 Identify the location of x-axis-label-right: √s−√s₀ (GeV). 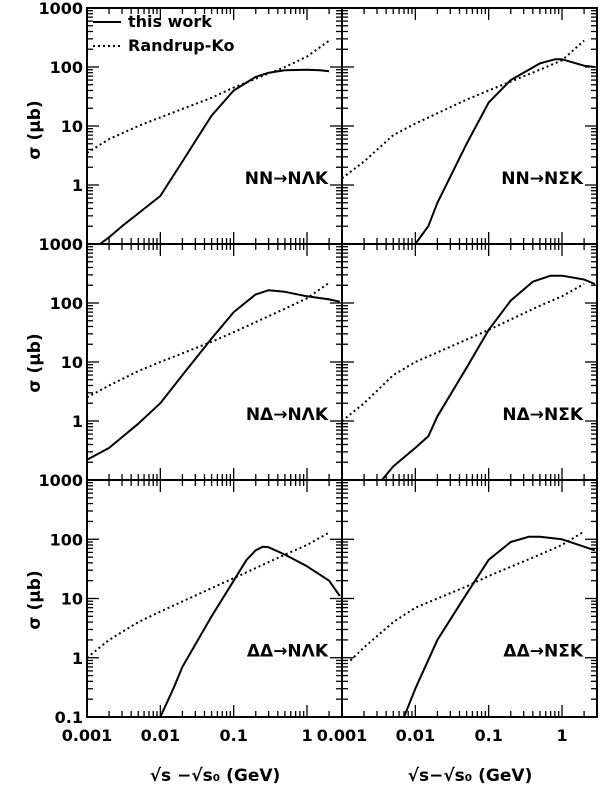
(470, 776).